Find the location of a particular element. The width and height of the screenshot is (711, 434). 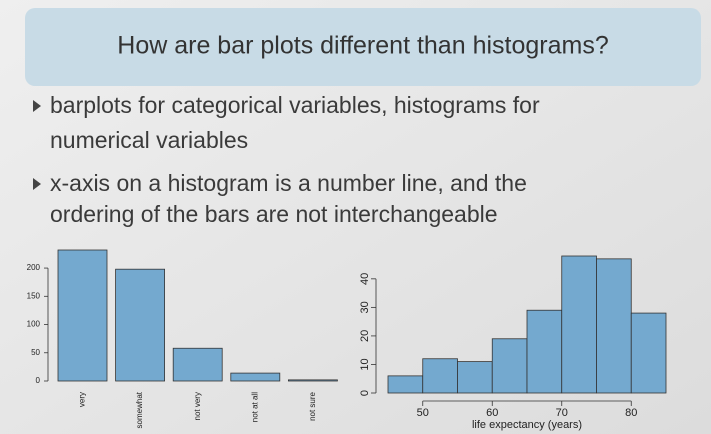

x-tick-label: 80 is located at coordinates (631, 413).